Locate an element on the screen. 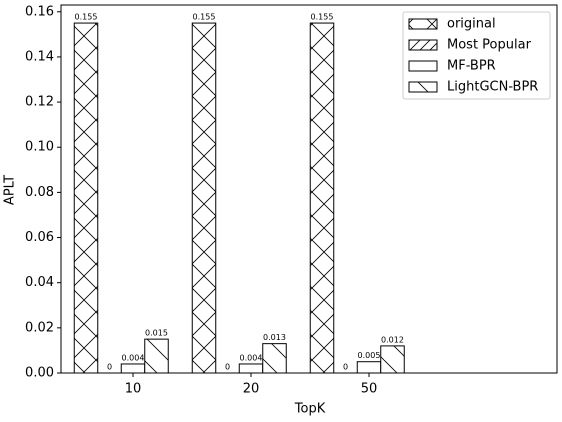  legend-label: Most Popular is located at coordinates (489, 45).